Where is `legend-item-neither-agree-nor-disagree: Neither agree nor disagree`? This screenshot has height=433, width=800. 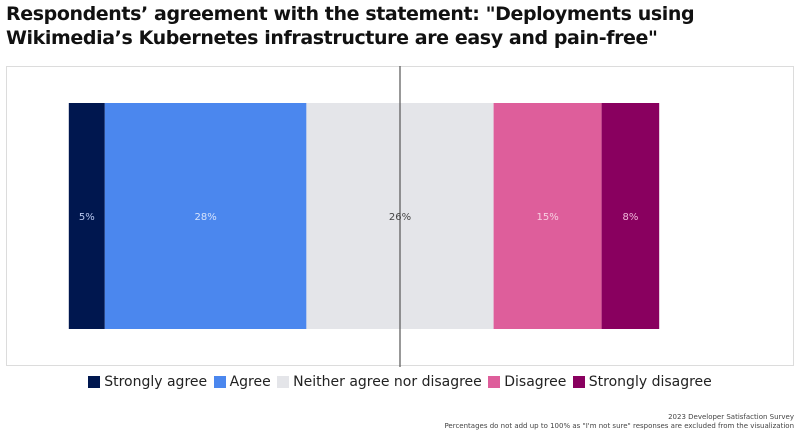
legend-item-neither-agree-nor-disagree: Neither agree nor disagree is located at coordinates (379, 382).